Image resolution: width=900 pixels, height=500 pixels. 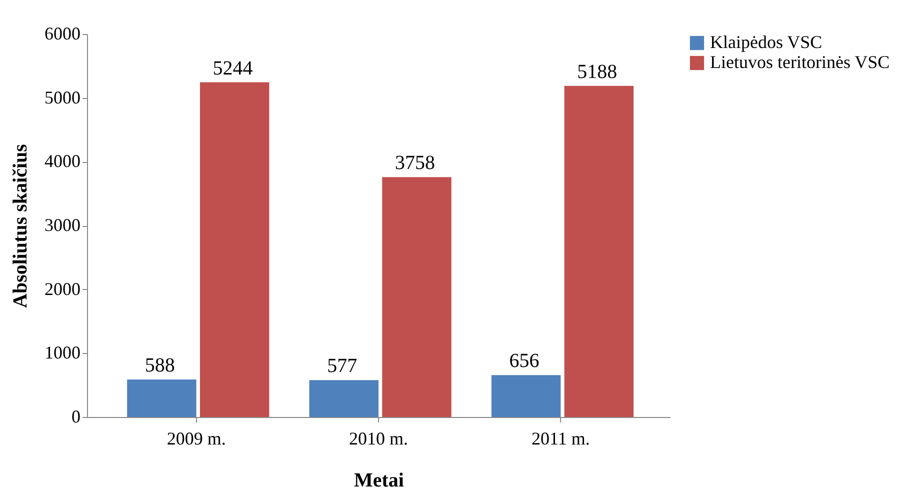 I want to click on data-label: 5188, so click(x=597, y=71).